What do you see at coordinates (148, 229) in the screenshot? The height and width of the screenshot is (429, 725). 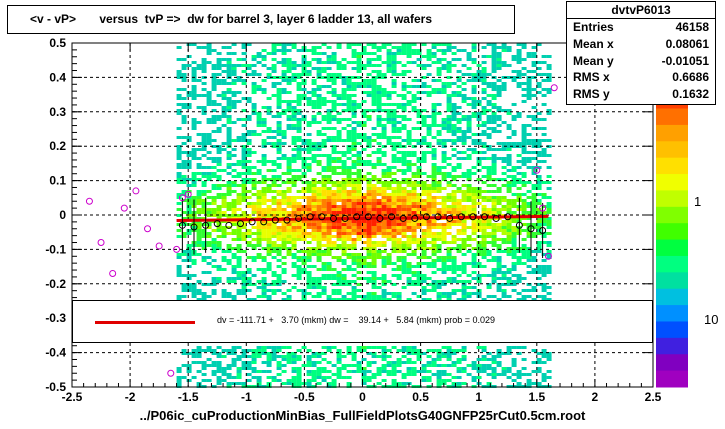 I see `outer-point` at bounding box center [148, 229].